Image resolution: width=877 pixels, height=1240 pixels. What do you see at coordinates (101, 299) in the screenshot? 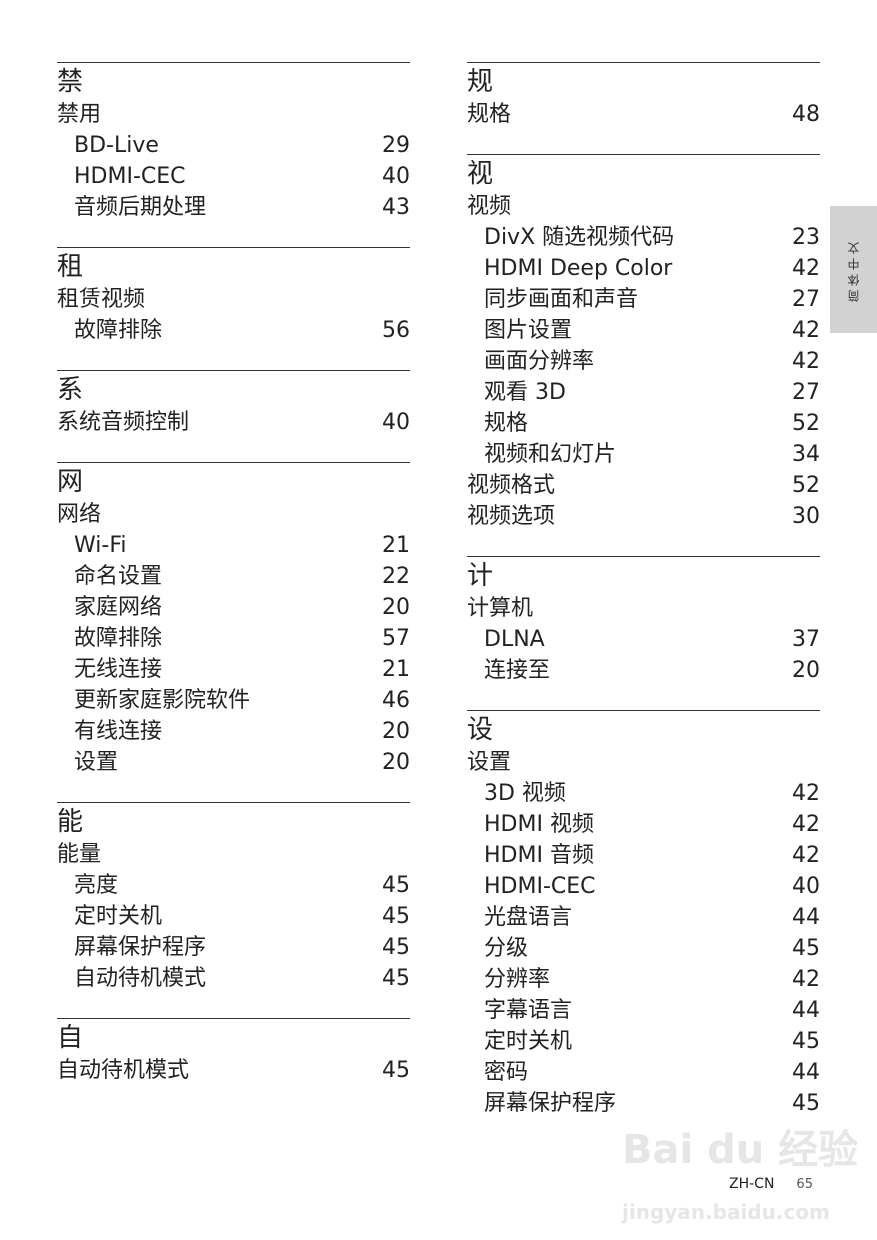
I see `entry-label: 租赁视频` at bounding box center [101, 299].